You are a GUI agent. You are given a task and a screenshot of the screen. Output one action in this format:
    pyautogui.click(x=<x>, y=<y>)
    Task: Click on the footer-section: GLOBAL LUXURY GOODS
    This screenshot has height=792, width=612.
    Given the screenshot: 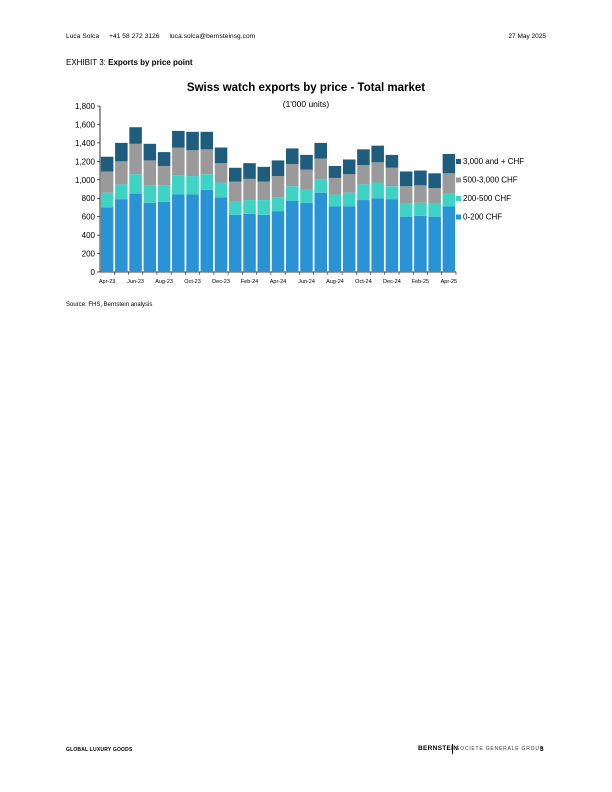 What is the action you would take?
    pyautogui.click(x=99, y=750)
    